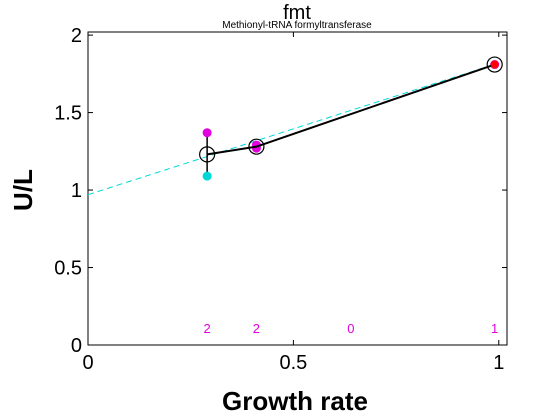 The image size is (560, 420). Describe the element at coordinates (68, 114) in the screenshot. I see `y-tick-label: 1.5` at that location.